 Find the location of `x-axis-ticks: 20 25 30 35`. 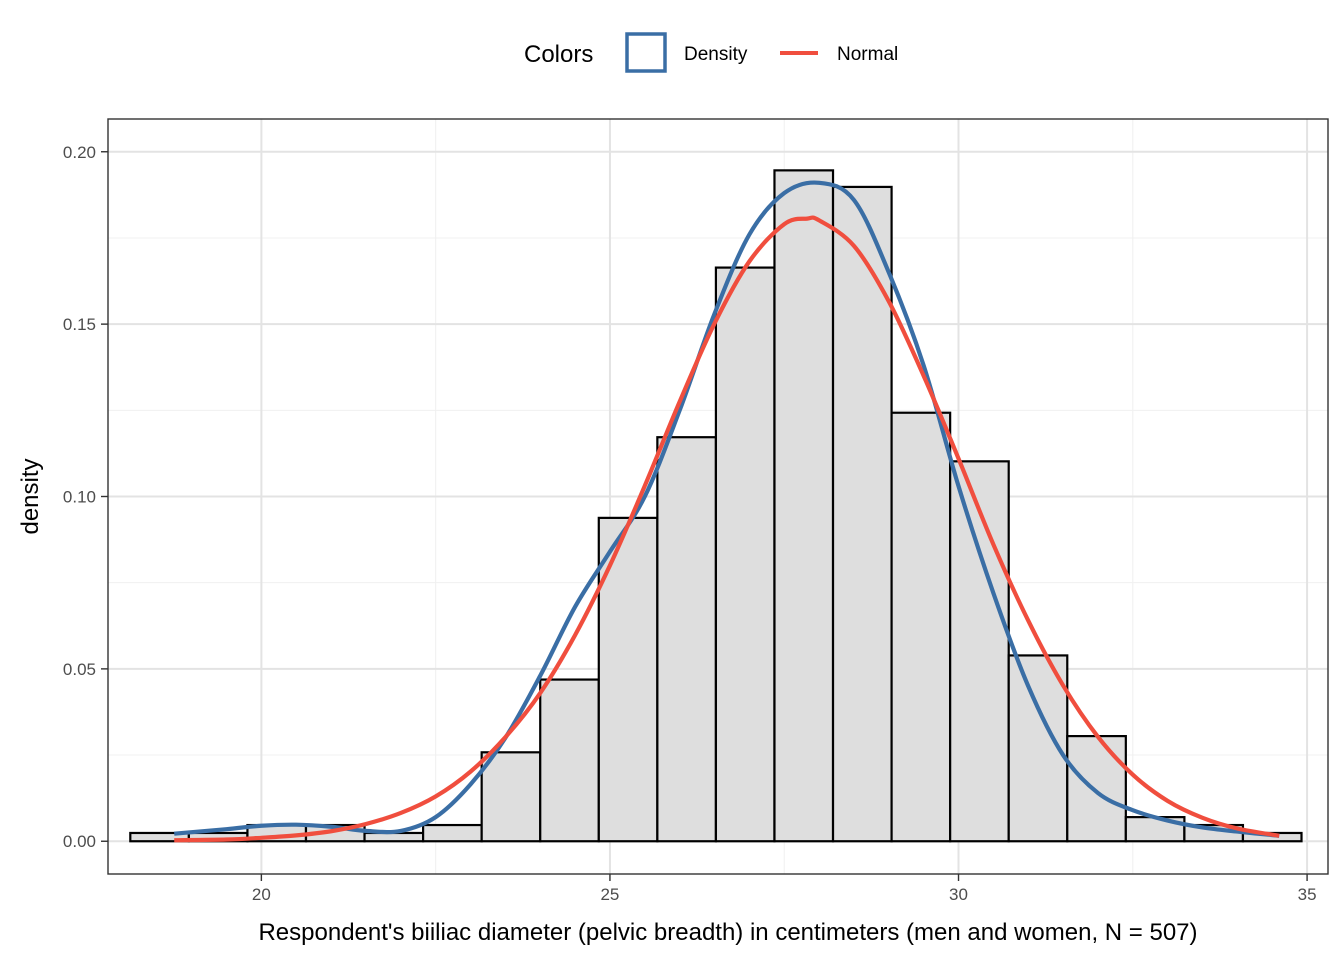

x-axis-ticks: 20 25 30 35 is located at coordinates (784, 889).